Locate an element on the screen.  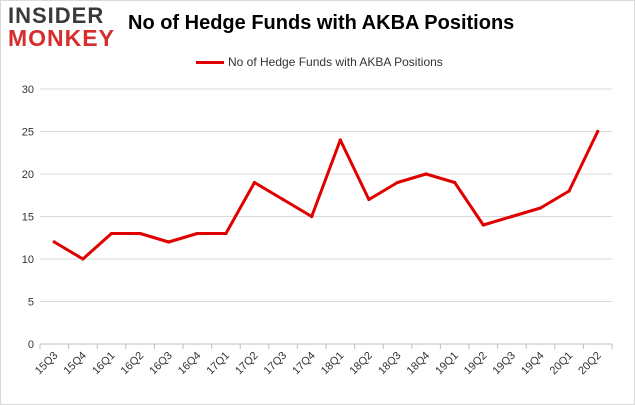
chart-title: No of Hedge Funds with AKBA Positions is located at coordinates (321, 23).